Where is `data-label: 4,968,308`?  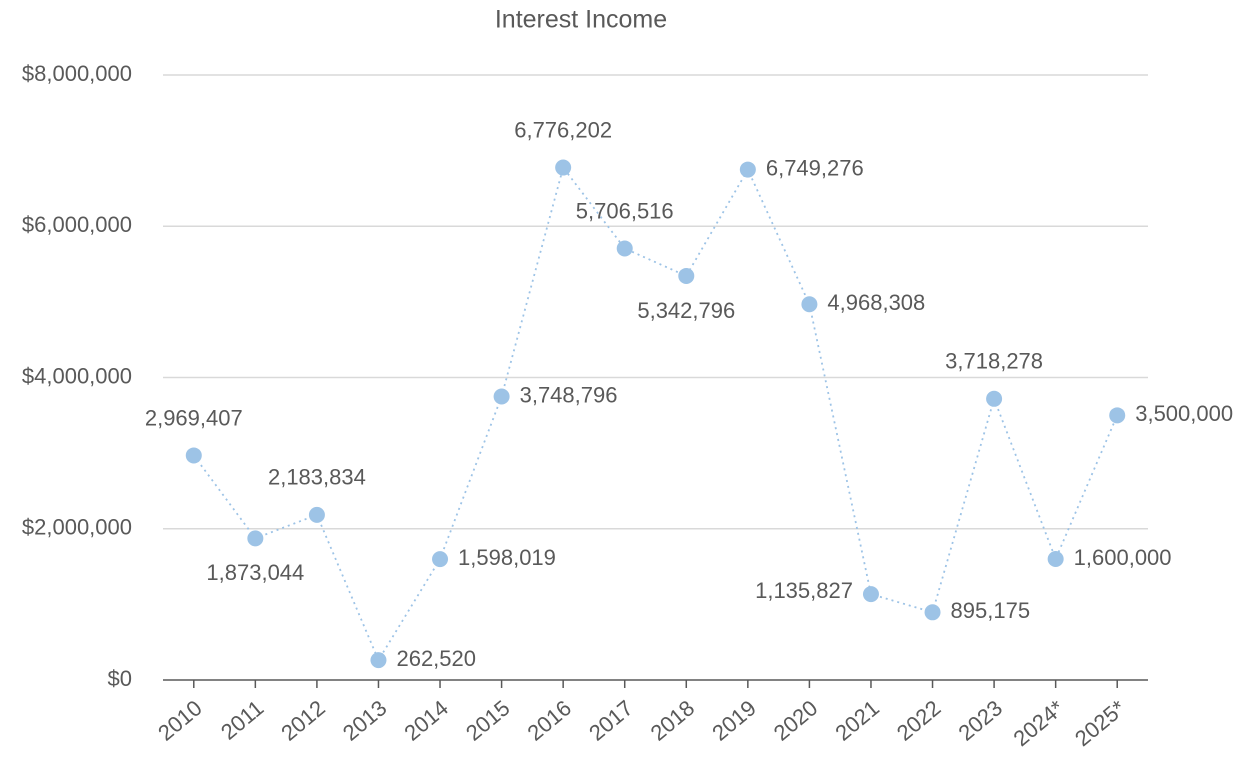 data-label: 4,968,308 is located at coordinates (876, 302).